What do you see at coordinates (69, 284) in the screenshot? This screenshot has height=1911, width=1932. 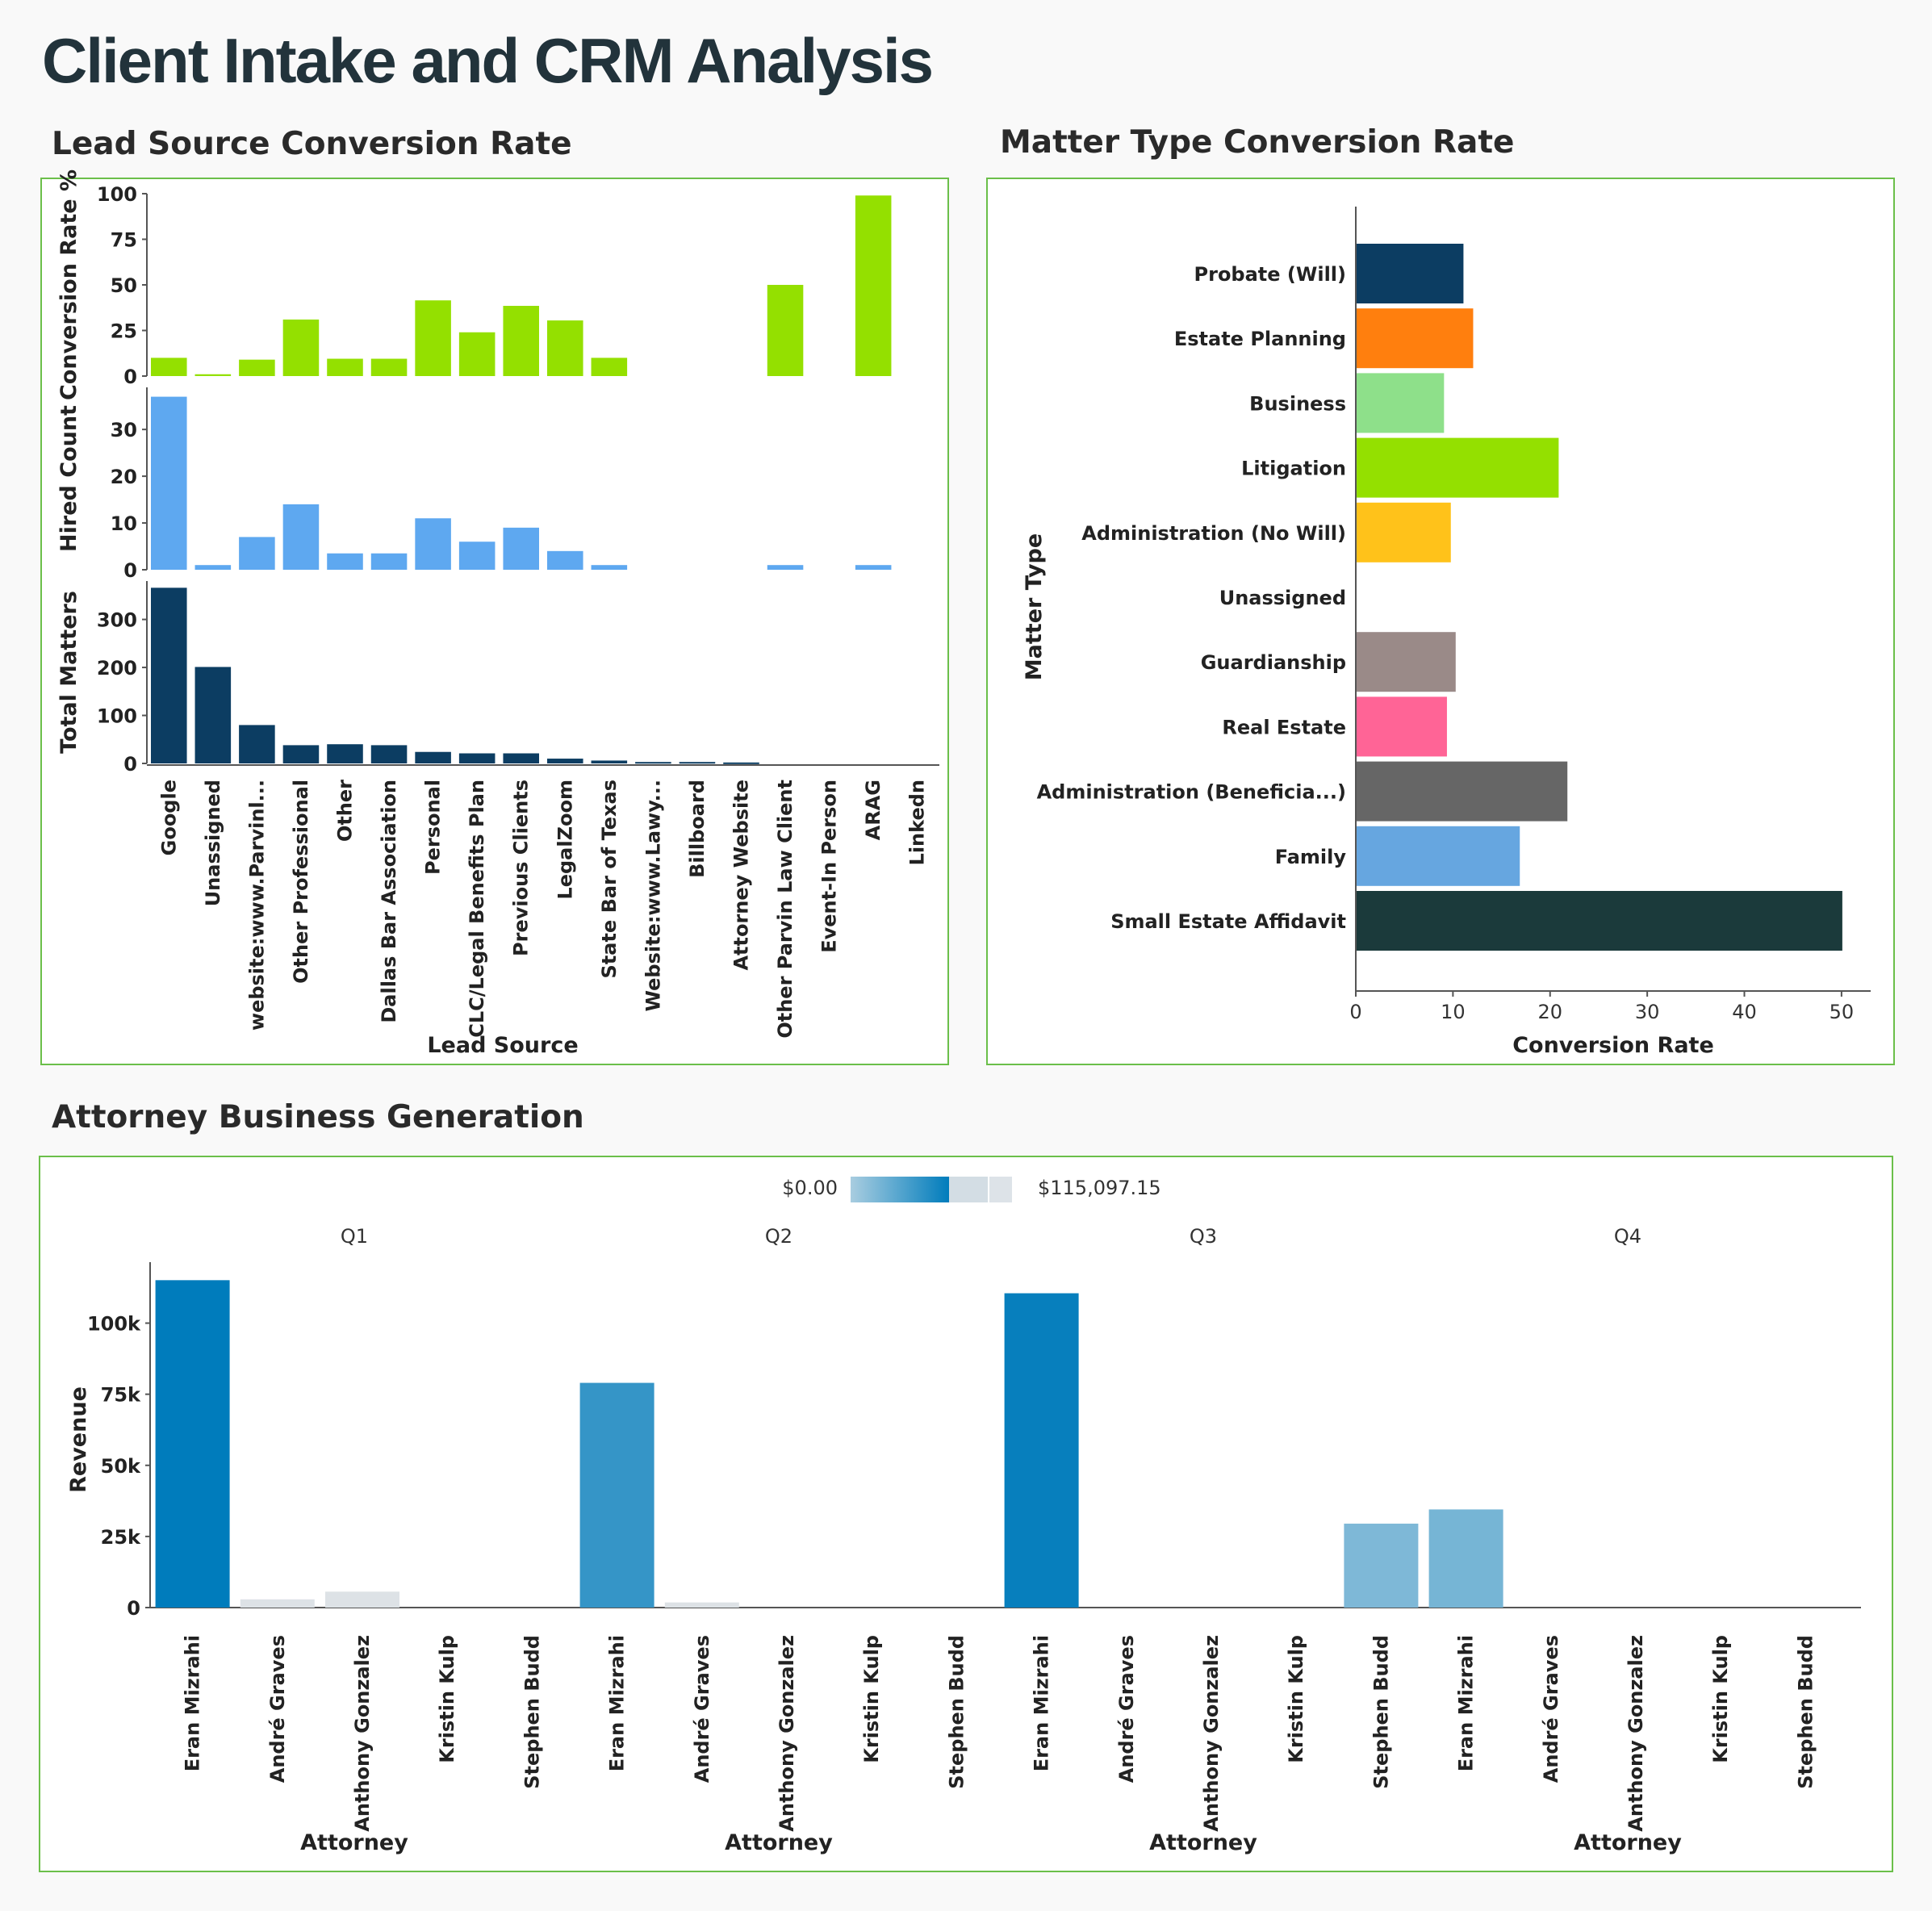 I see `lead-panel-0-y-axis-title: Conversion Rate %` at bounding box center [69, 284].